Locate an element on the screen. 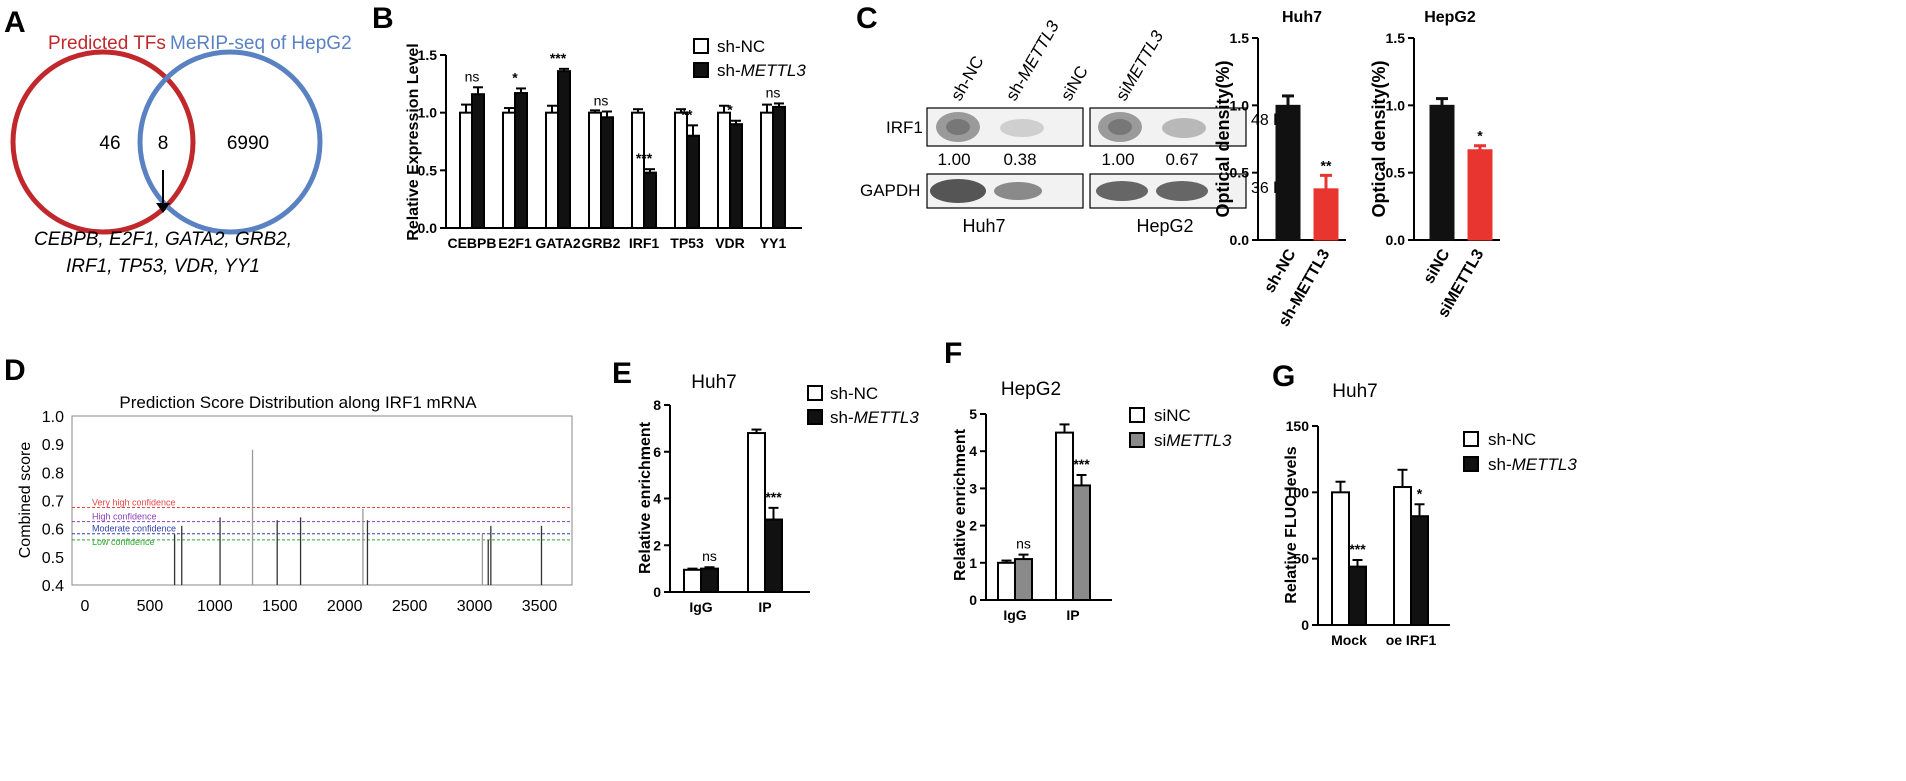 The width and height of the screenshot is (1906, 781). e-ticks-tick-label-2: 4 is located at coordinates (657, 499).